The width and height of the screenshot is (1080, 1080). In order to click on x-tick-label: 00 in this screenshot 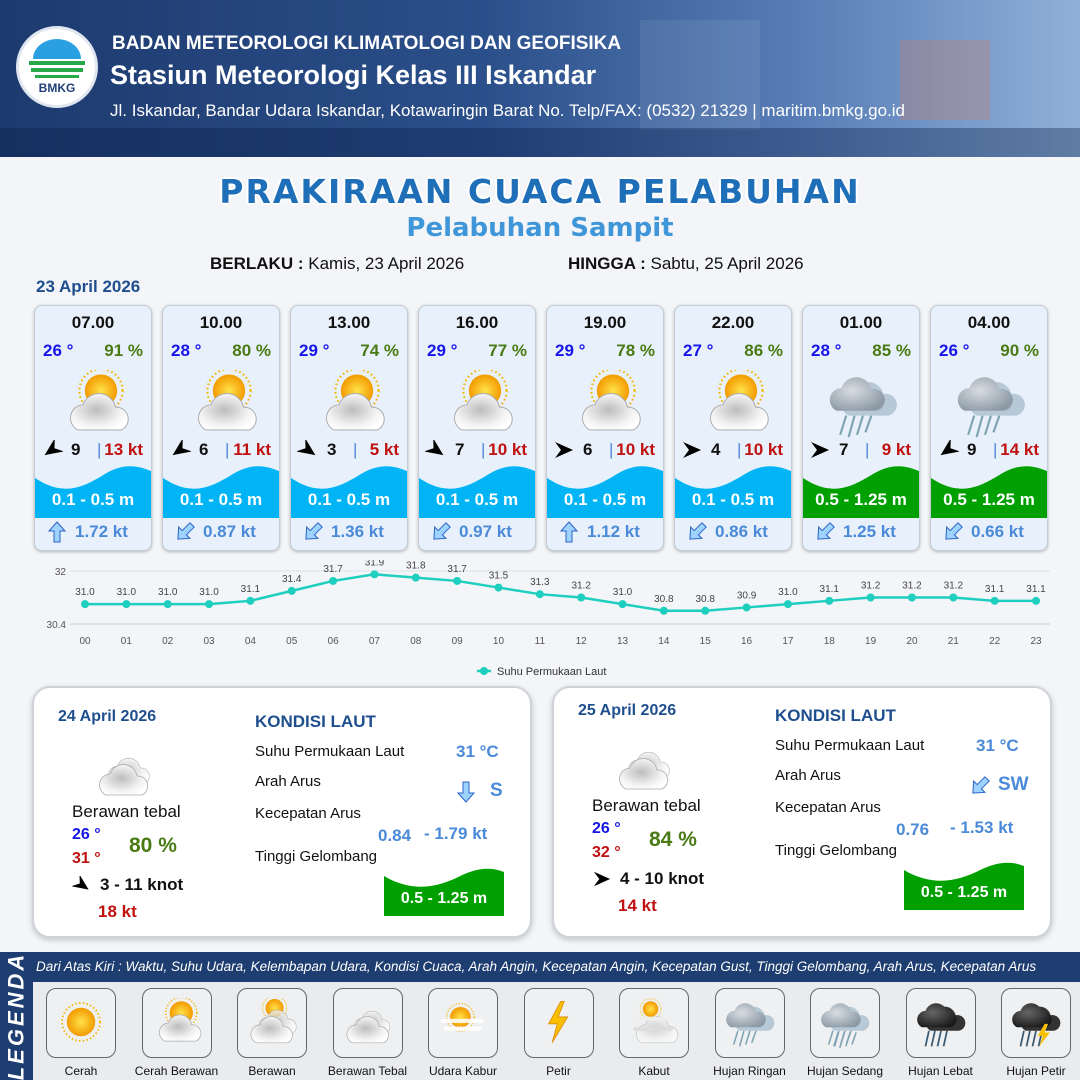, I will do `click(85, 641)`.